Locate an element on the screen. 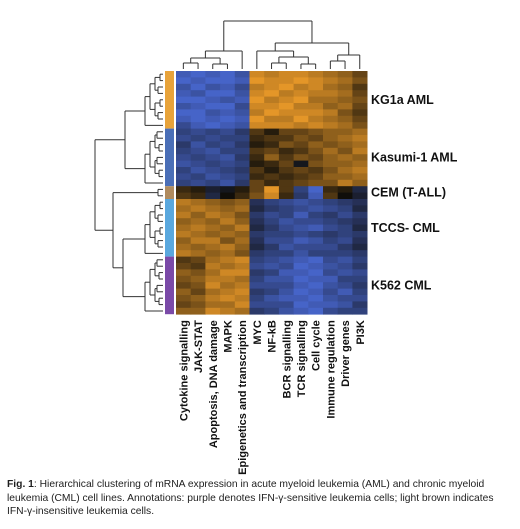  annotation-segment is located at coordinates (169, 192).